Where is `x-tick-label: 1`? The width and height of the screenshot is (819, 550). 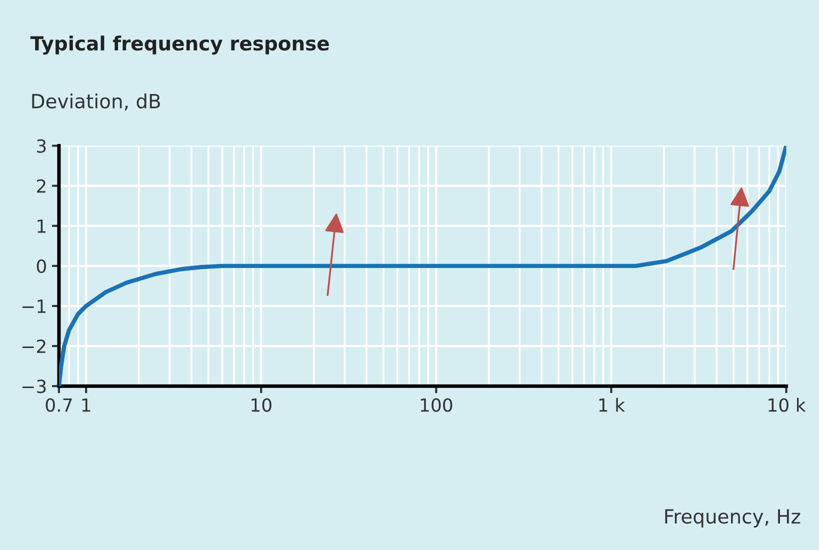
x-tick-label: 1 is located at coordinates (86, 405).